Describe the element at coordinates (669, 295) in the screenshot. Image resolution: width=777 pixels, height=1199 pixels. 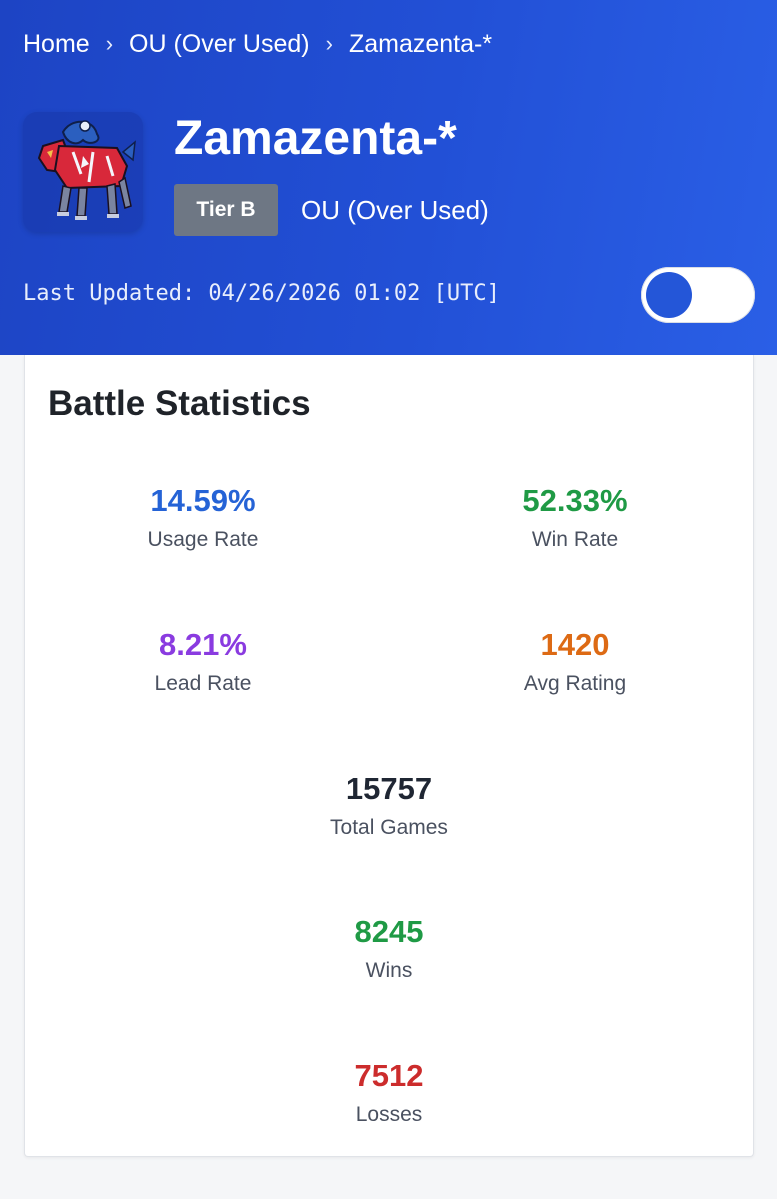
I see `toggle-knob` at that location.